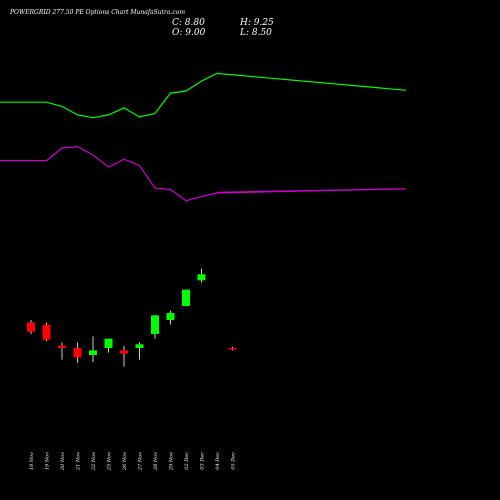 The width and height of the screenshot is (500, 500). Describe the element at coordinates (172, 461) in the screenshot. I see `x-tick-label: 29 Nov` at that location.